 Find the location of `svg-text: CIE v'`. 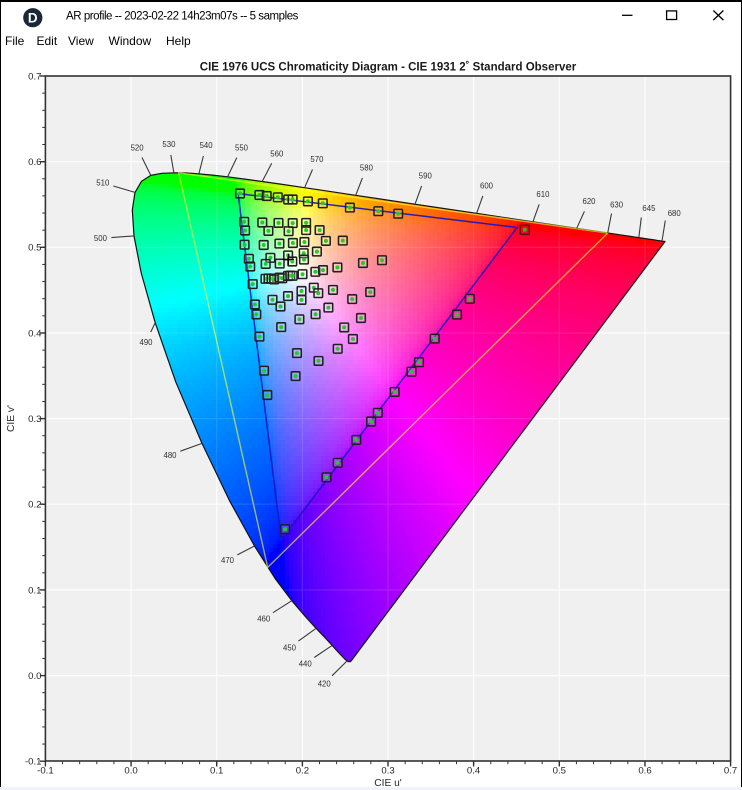

svg-text: CIE v' is located at coordinates (11, 418).